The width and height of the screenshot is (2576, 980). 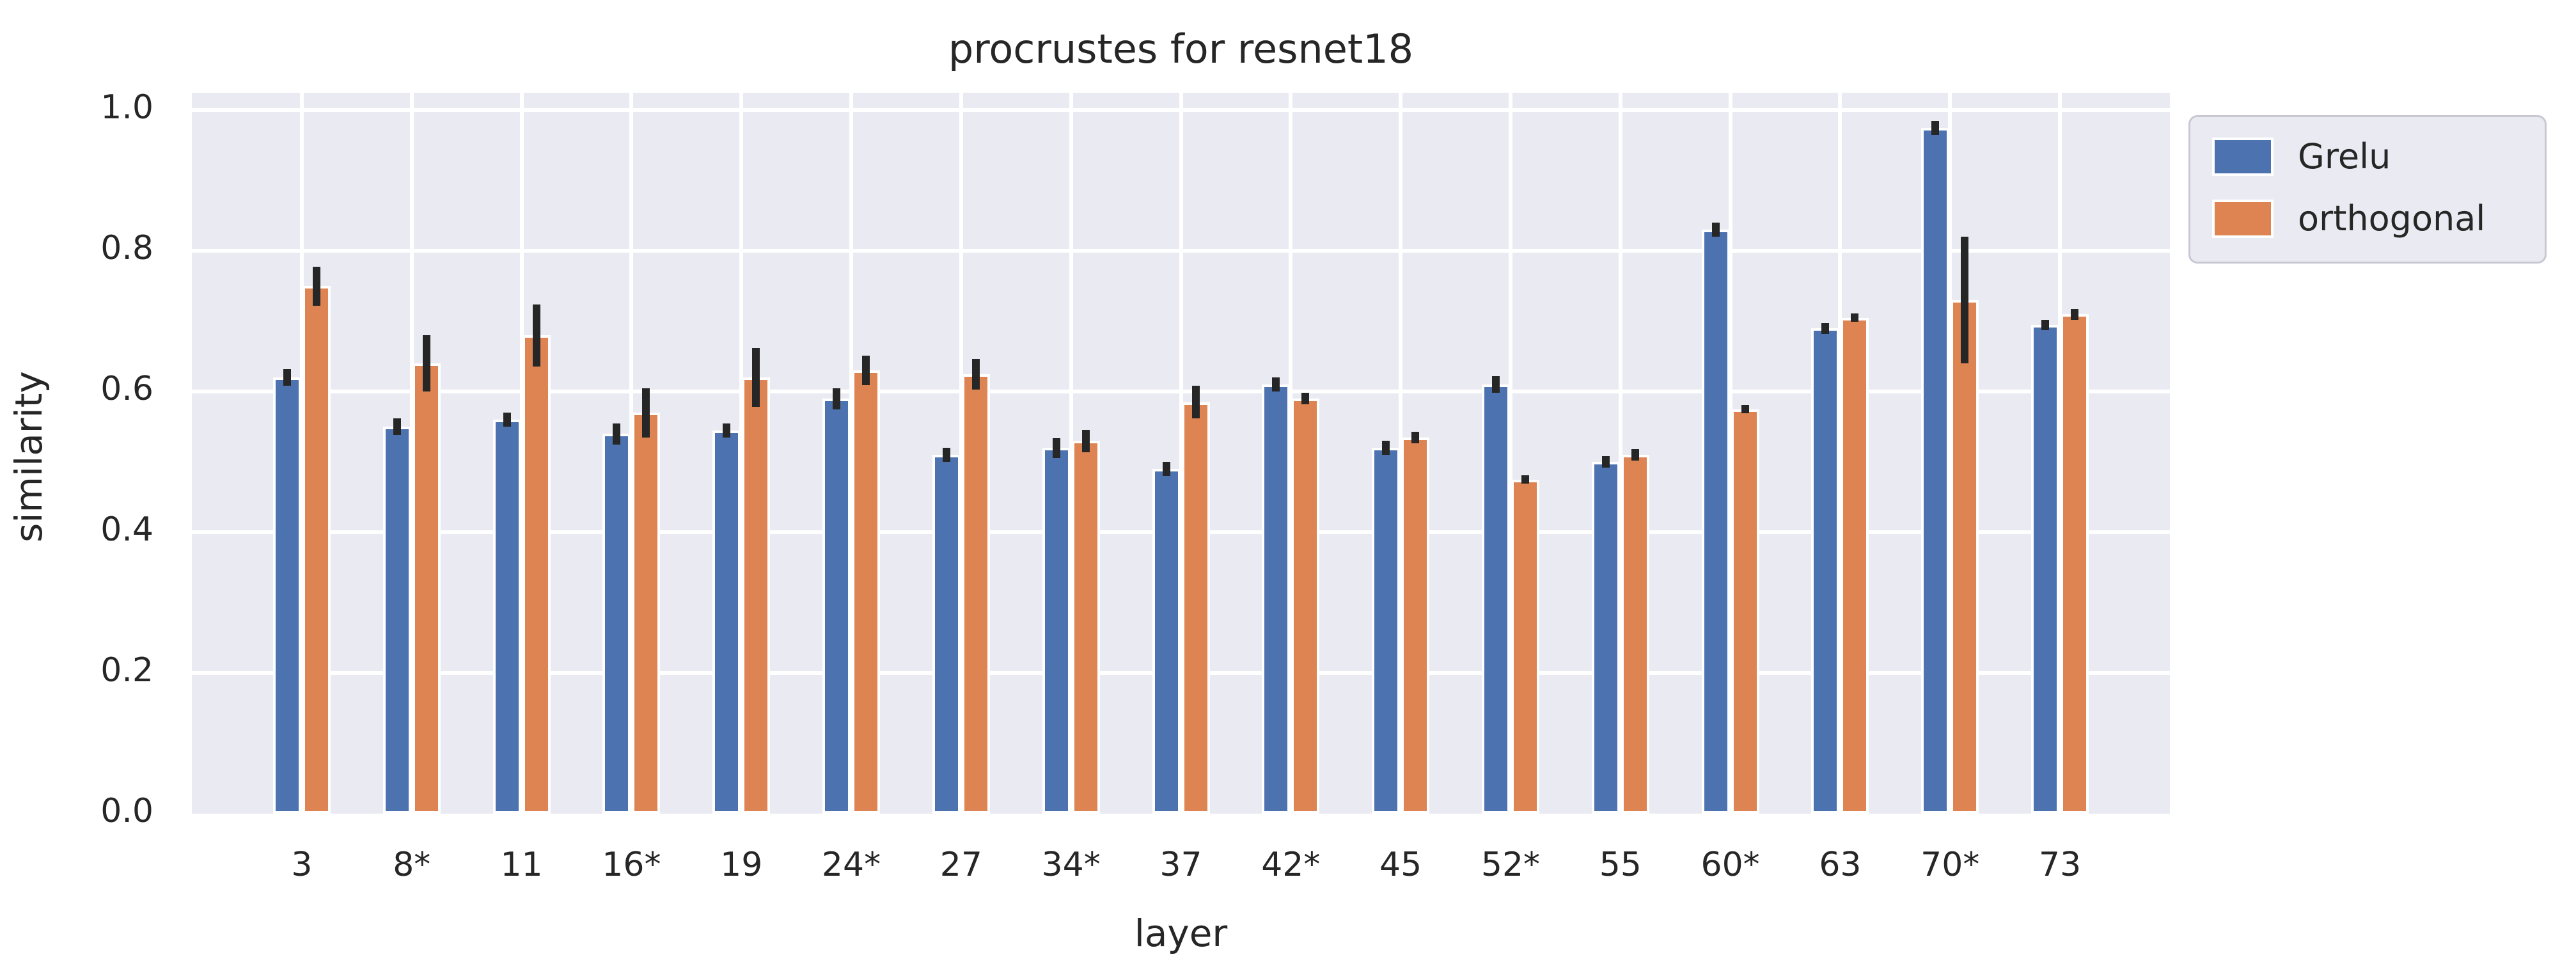 What do you see at coordinates (1730, 865) in the screenshot?
I see `x-tick-label-60*: 60*` at bounding box center [1730, 865].